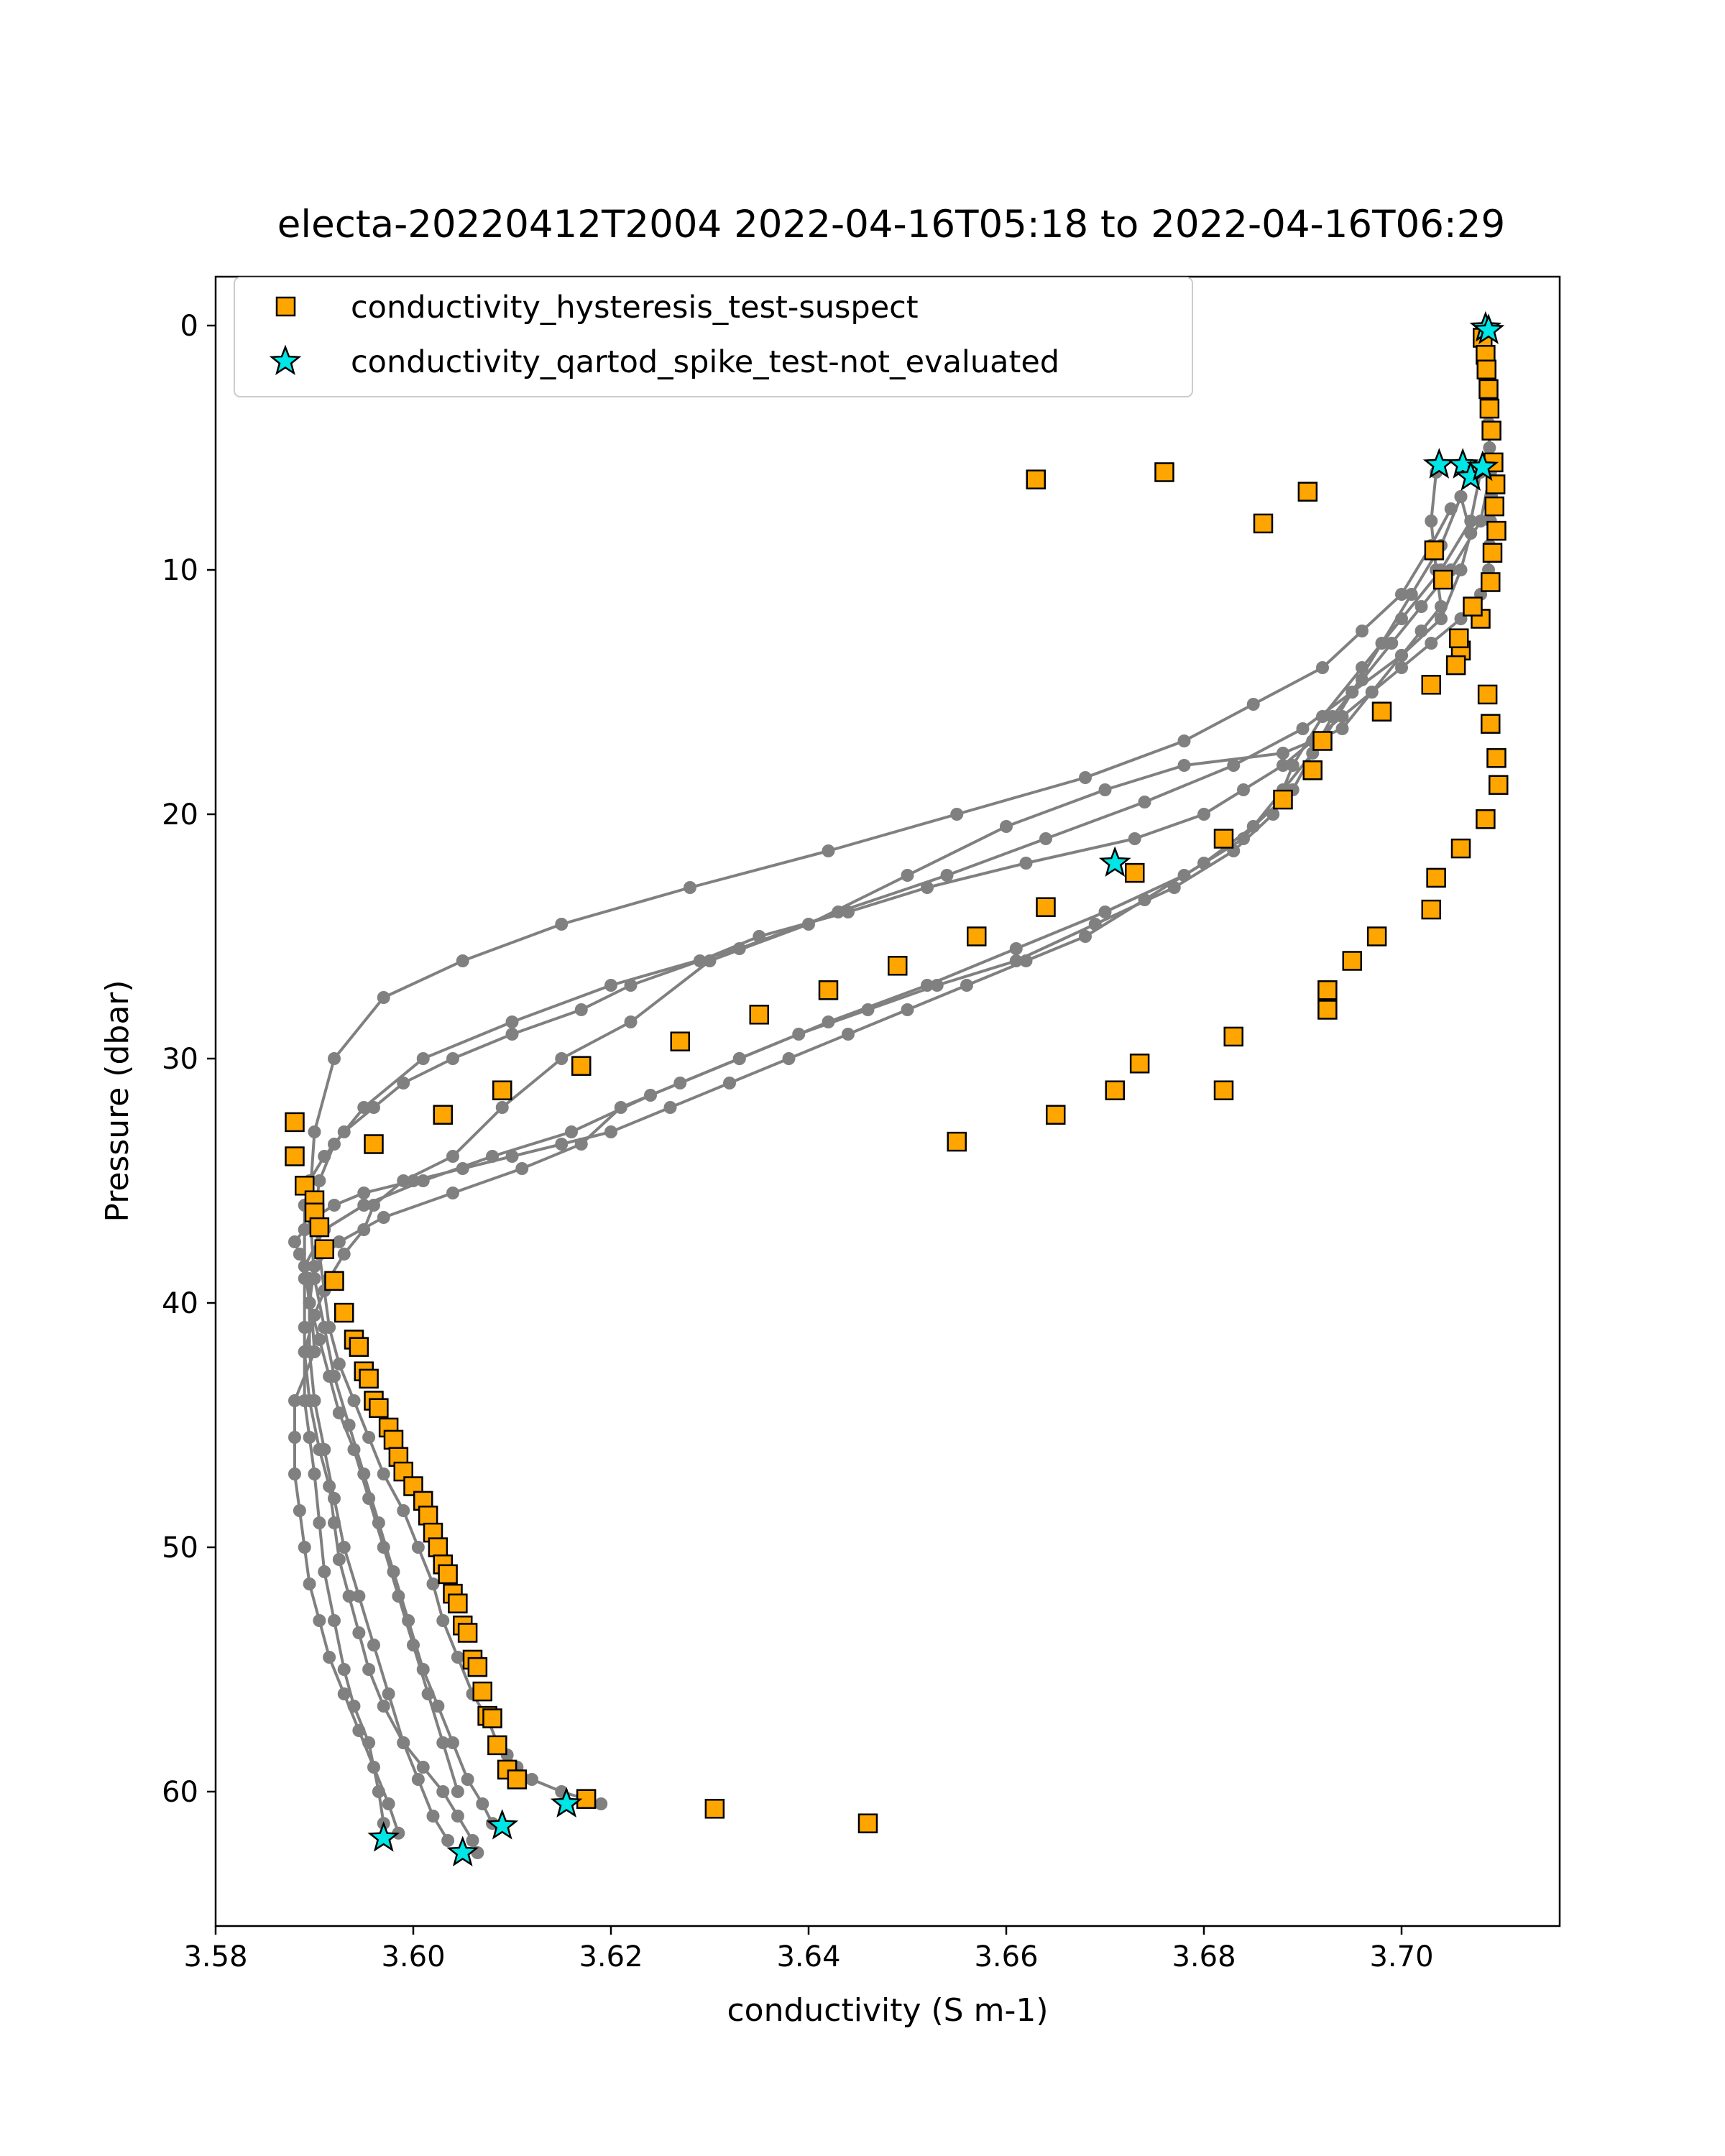  I want to click on y-tick-label: 60, so click(180, 1792).